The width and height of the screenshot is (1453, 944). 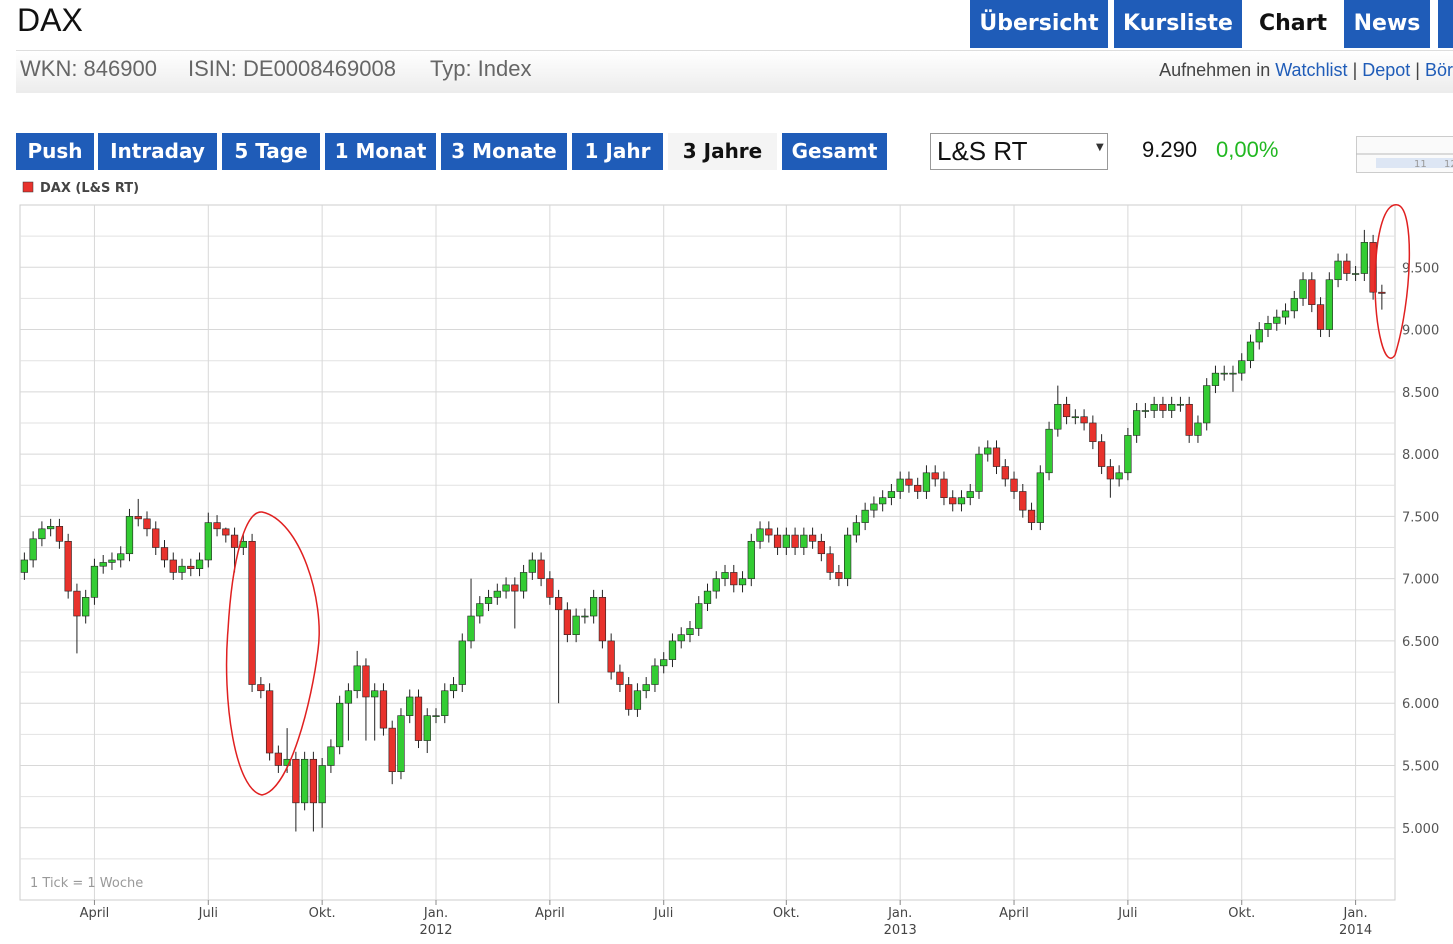 I want to click on period-button: Gesamt, so click(x=834, y=151).